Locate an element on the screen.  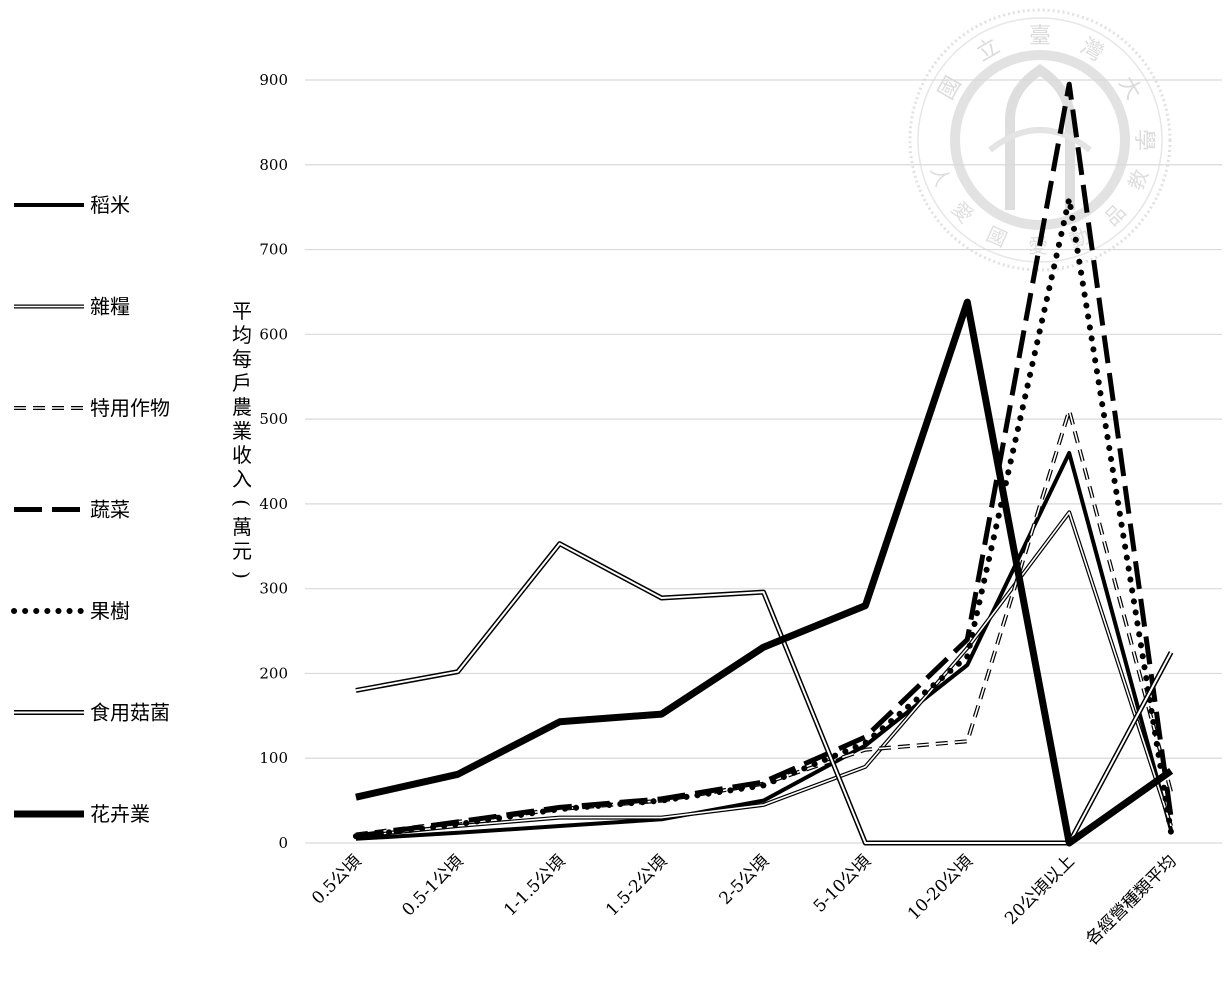
x-tick-label: 5-10公頃 is located at coordinates (842, 883).